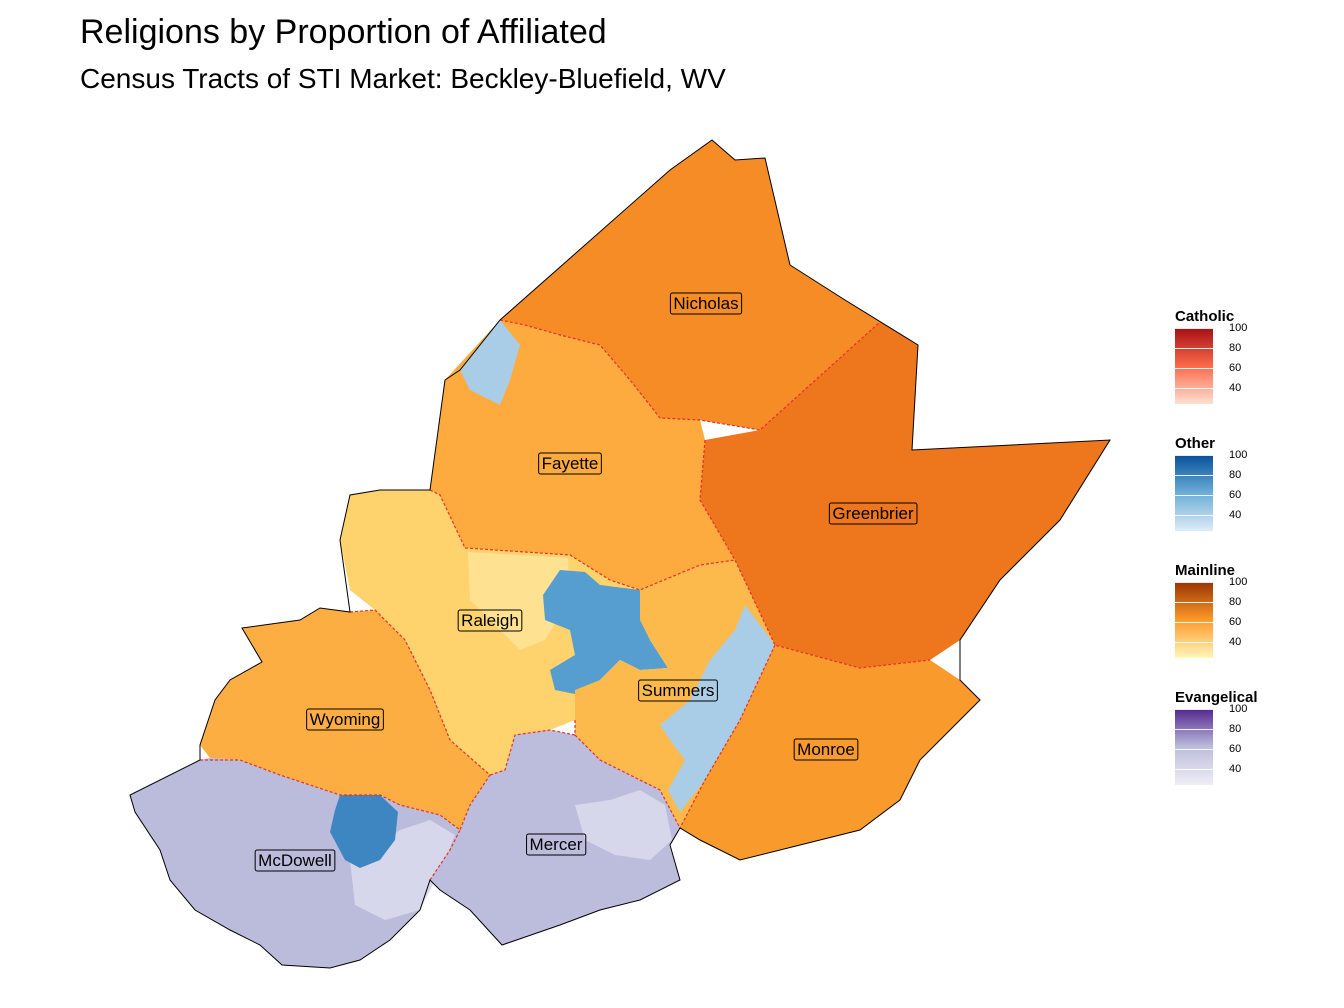  What do you see at coordinates (717, 708) in the screenshot?
I see `tract-other-summers` at bounding box center [717, 708].